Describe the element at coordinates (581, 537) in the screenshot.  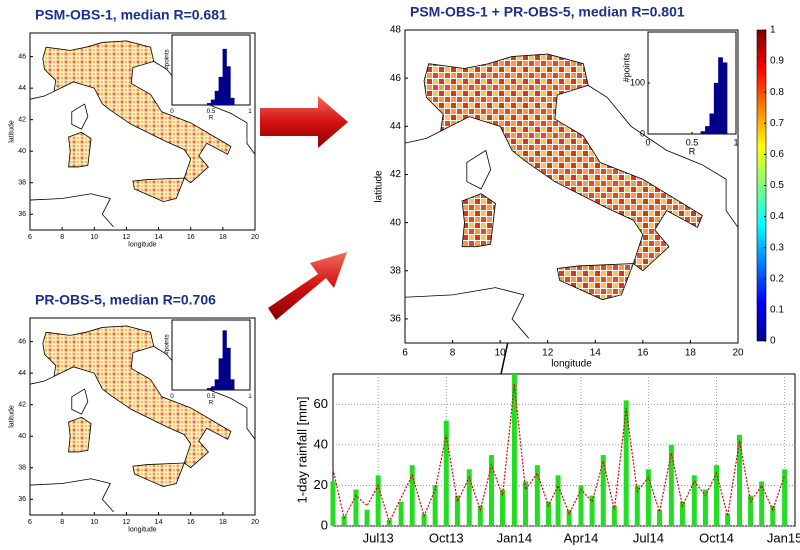
I see `x-tick-label: Apr14` at that location.